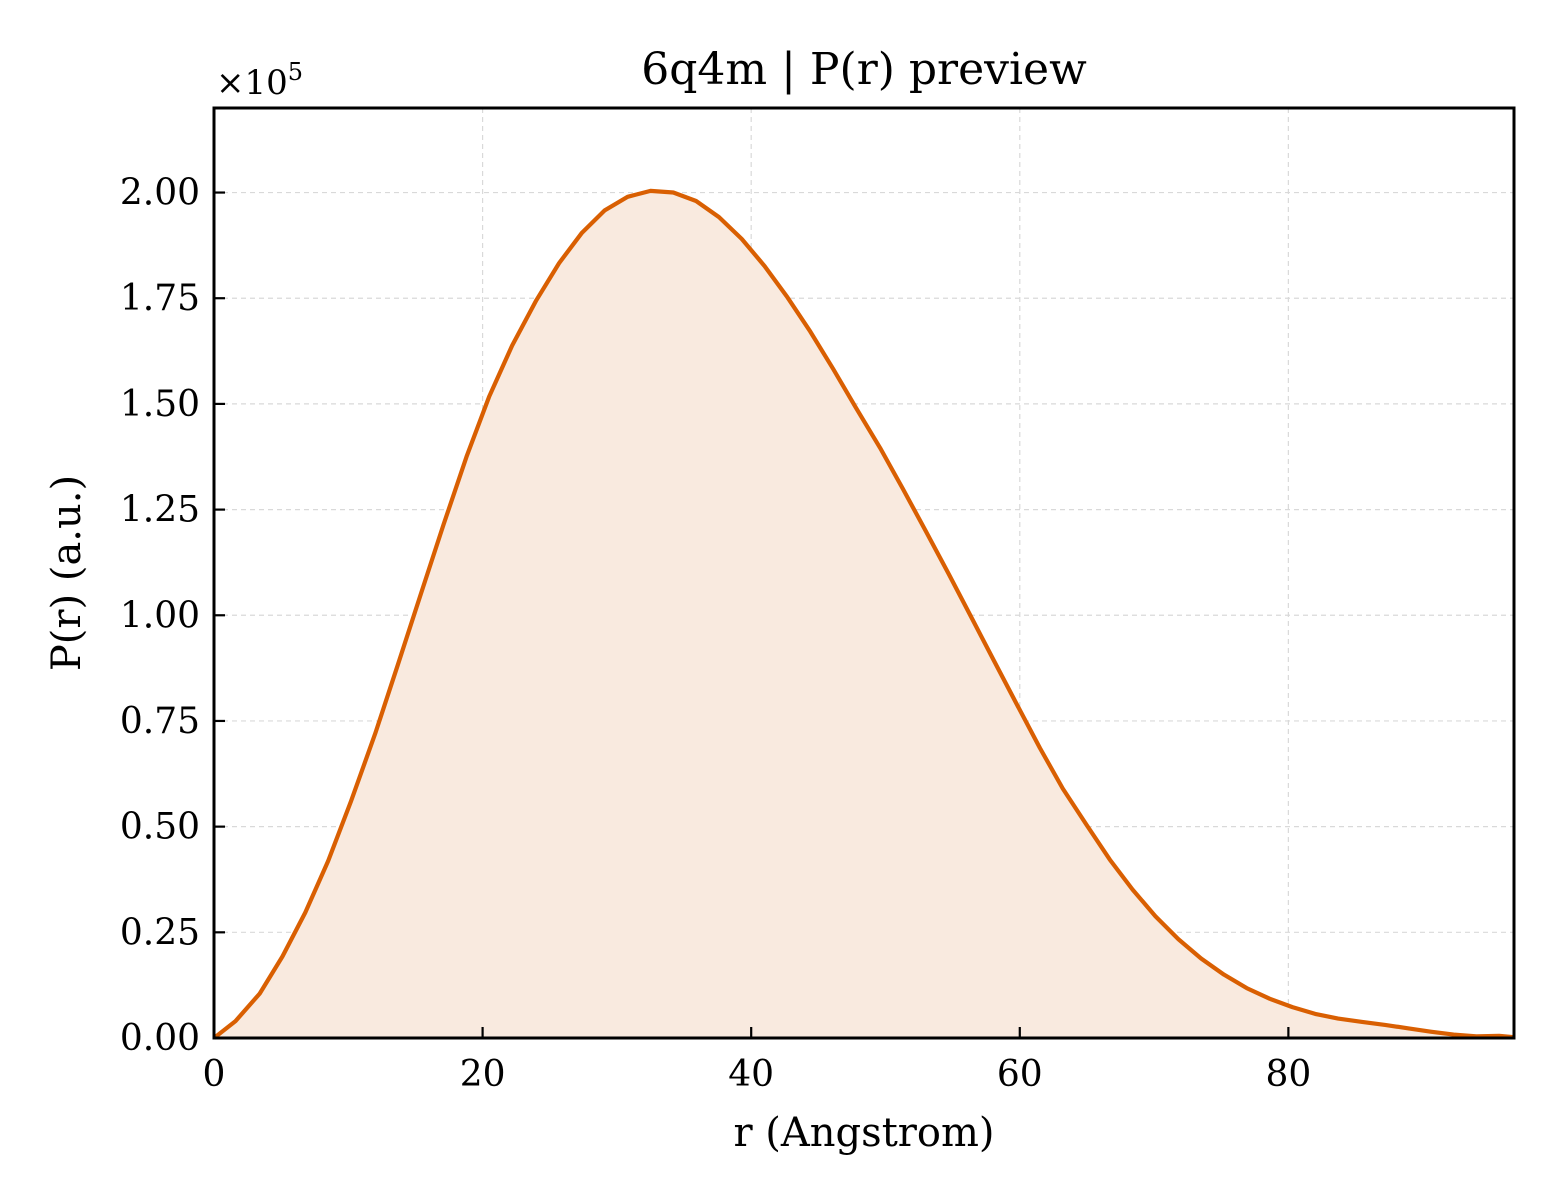 Image resolution: width=1560 pixels, height=1200 pixels. Describe the element at coordinates (1020, 1074) in the screenshot. I see `x-tick-label: 60` at that location.